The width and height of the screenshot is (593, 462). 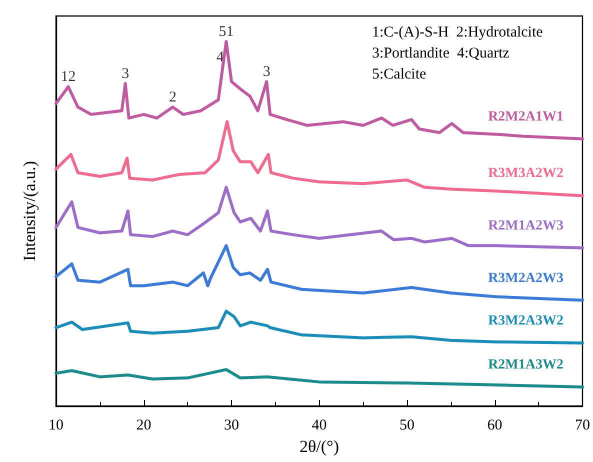 I want to click on x-tick-label: 10, so click(x=56, y=426).